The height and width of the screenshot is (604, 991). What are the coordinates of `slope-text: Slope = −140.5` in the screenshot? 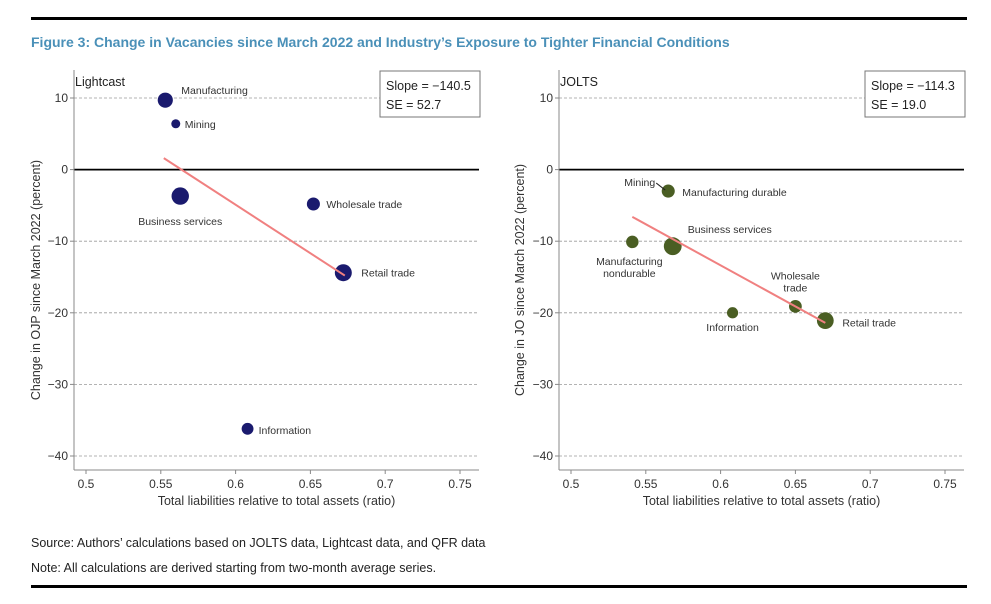 It's located at (428, 86).